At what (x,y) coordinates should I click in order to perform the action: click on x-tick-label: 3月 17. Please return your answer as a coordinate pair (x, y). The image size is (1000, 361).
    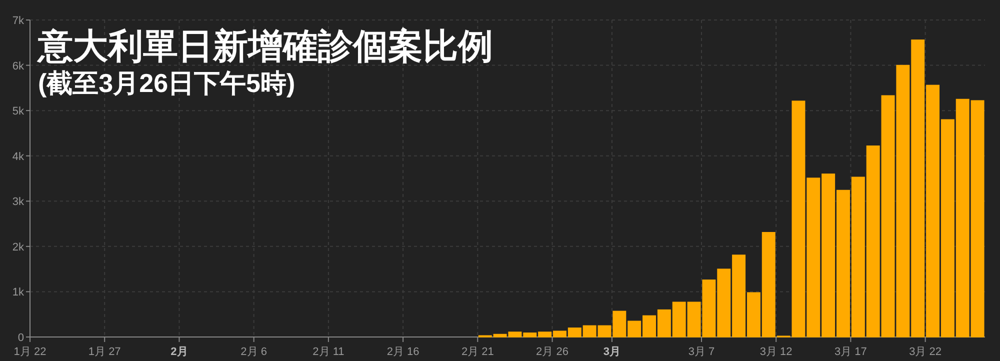
    Looking at the image, I should click on (850, 352).